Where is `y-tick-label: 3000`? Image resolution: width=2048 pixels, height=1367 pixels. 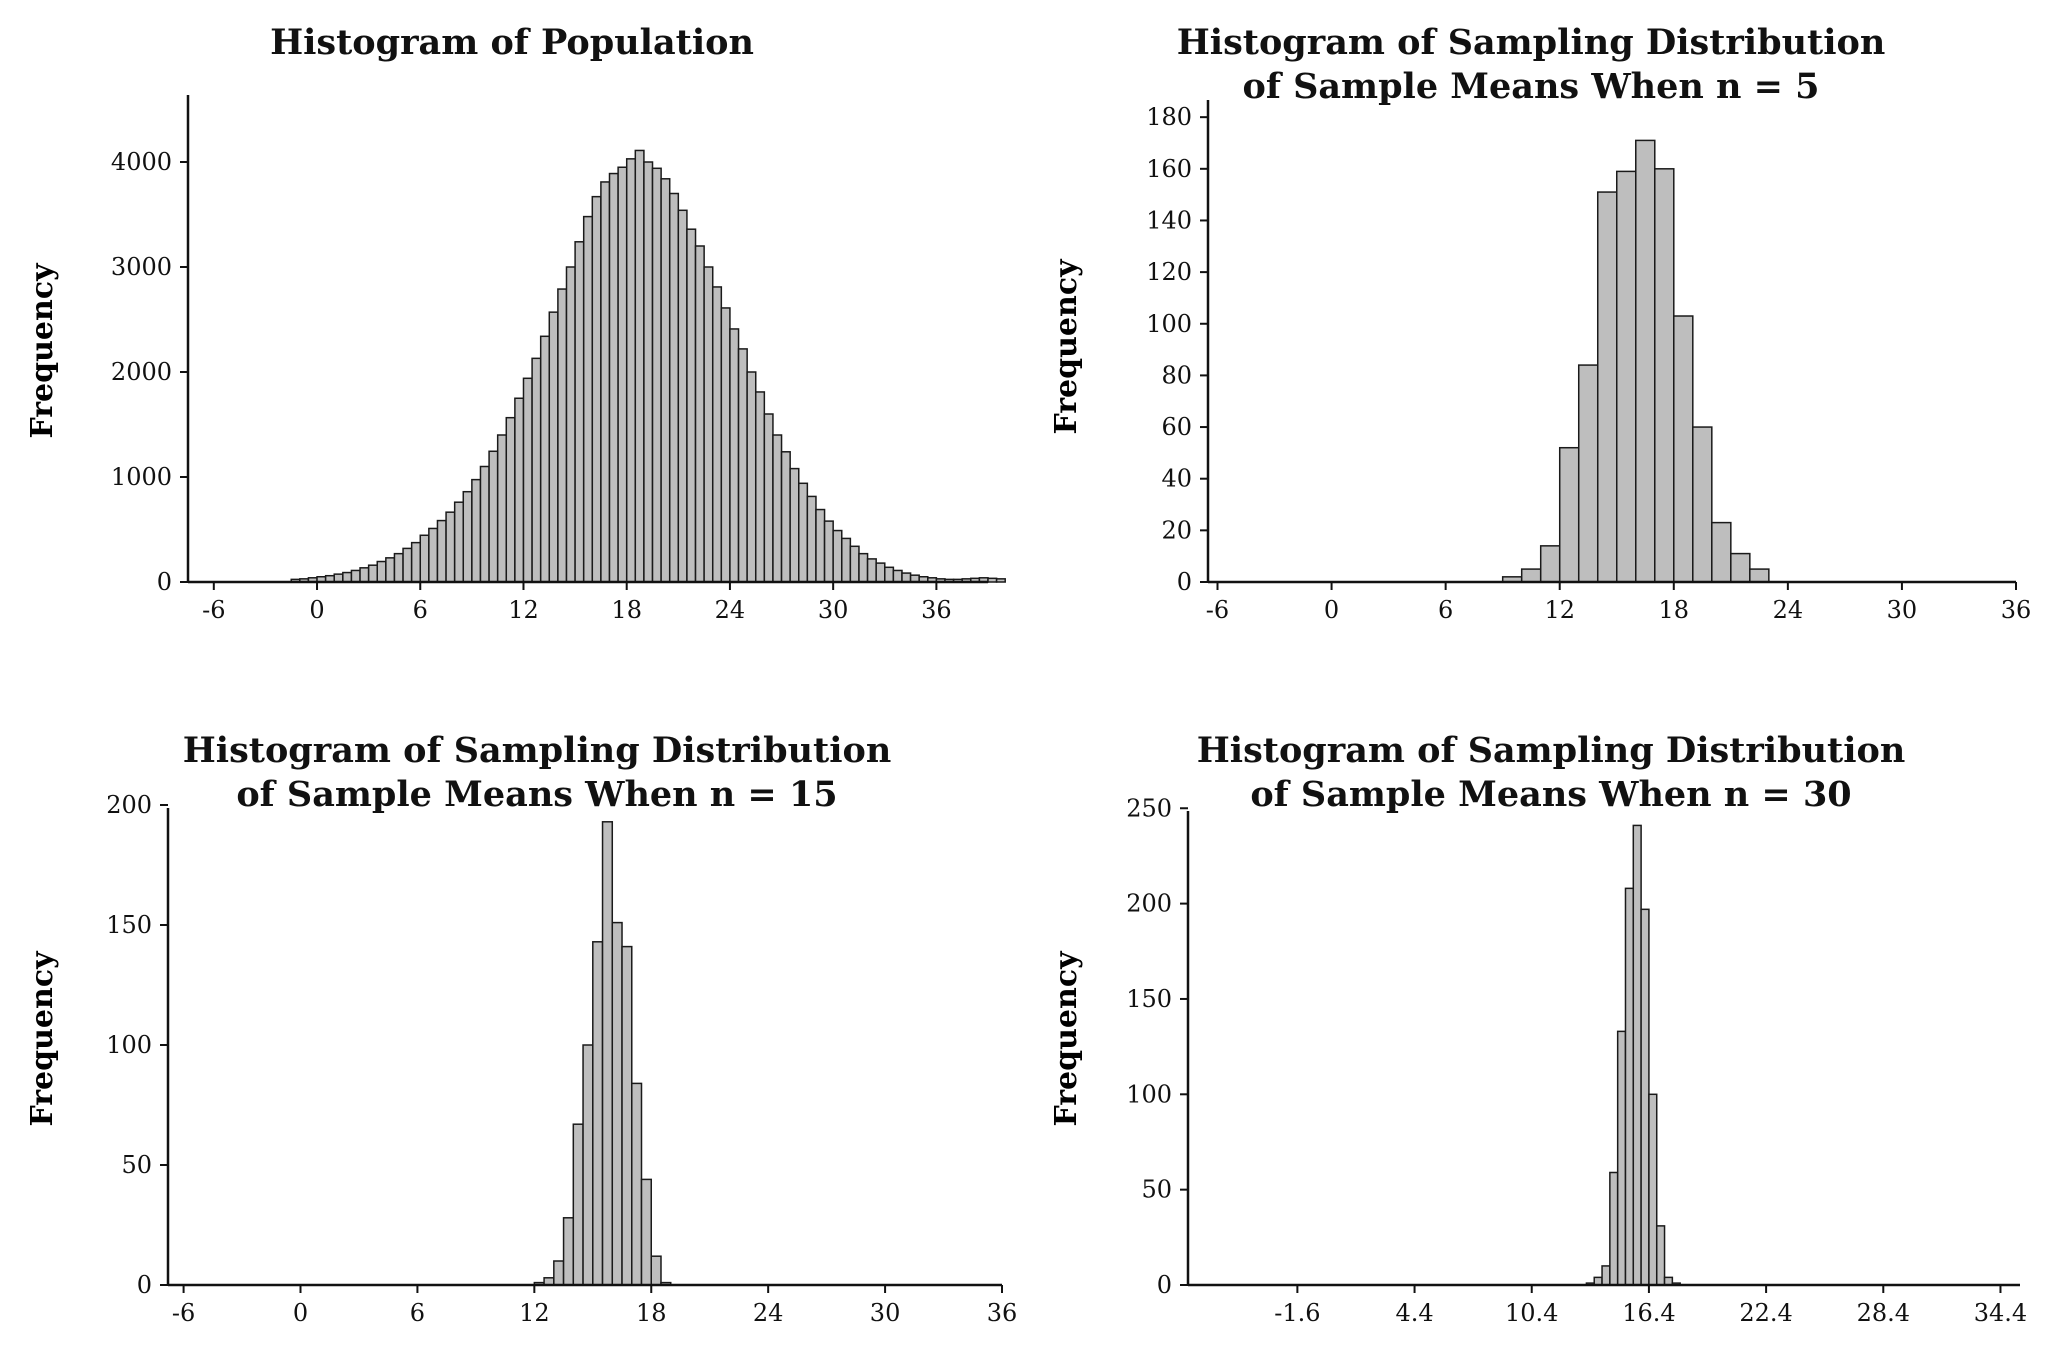
y-tick-label: 3000 is located at coordinates (141, 267).